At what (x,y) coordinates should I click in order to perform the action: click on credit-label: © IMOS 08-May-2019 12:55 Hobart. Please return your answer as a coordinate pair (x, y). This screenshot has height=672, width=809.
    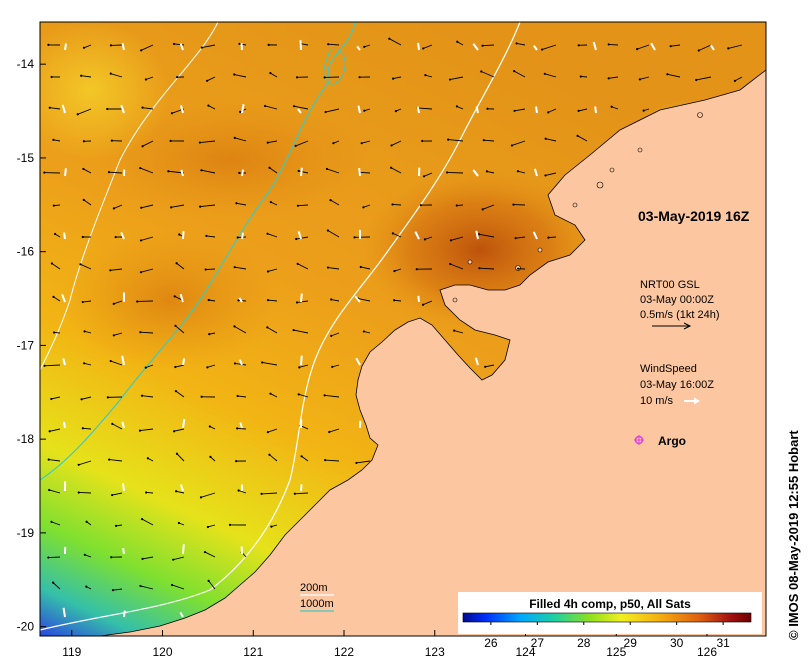
    Looking at the image, I should click on (793, 535).